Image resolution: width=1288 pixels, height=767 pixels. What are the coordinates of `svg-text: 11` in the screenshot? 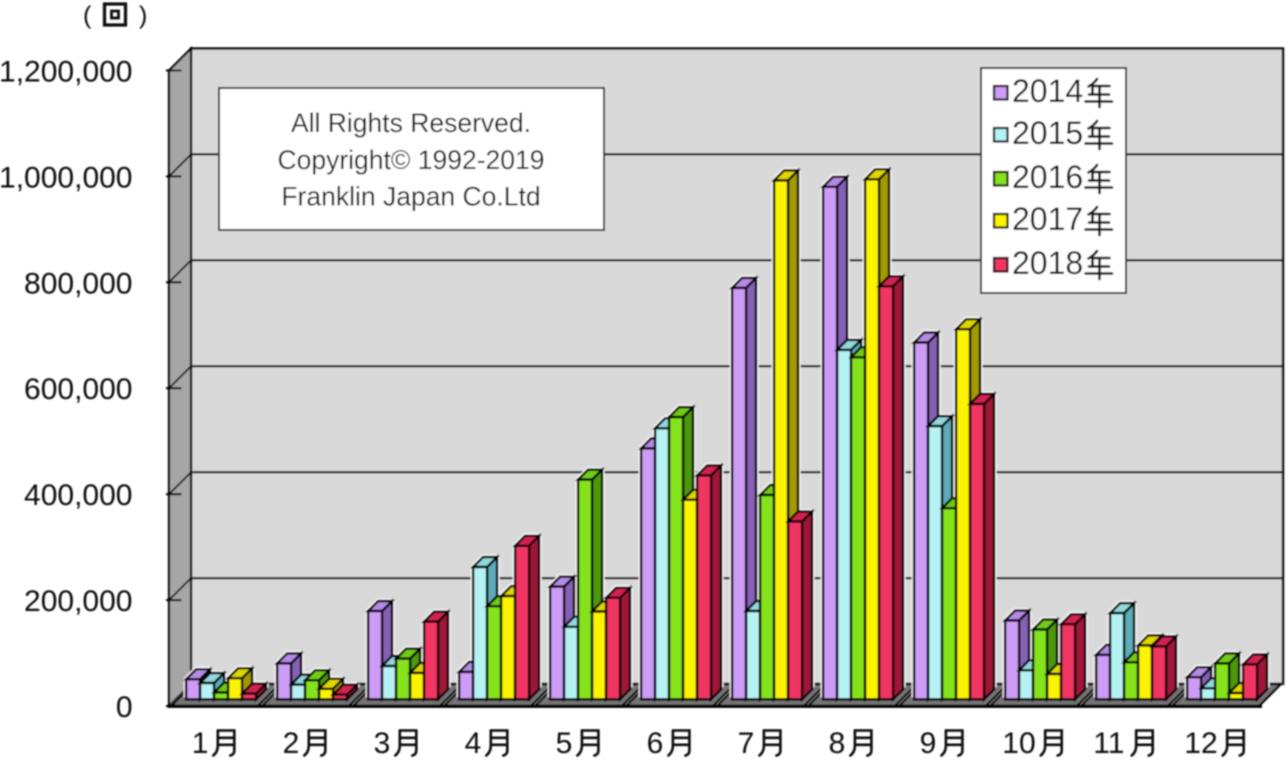 It's located at (1108, 743).